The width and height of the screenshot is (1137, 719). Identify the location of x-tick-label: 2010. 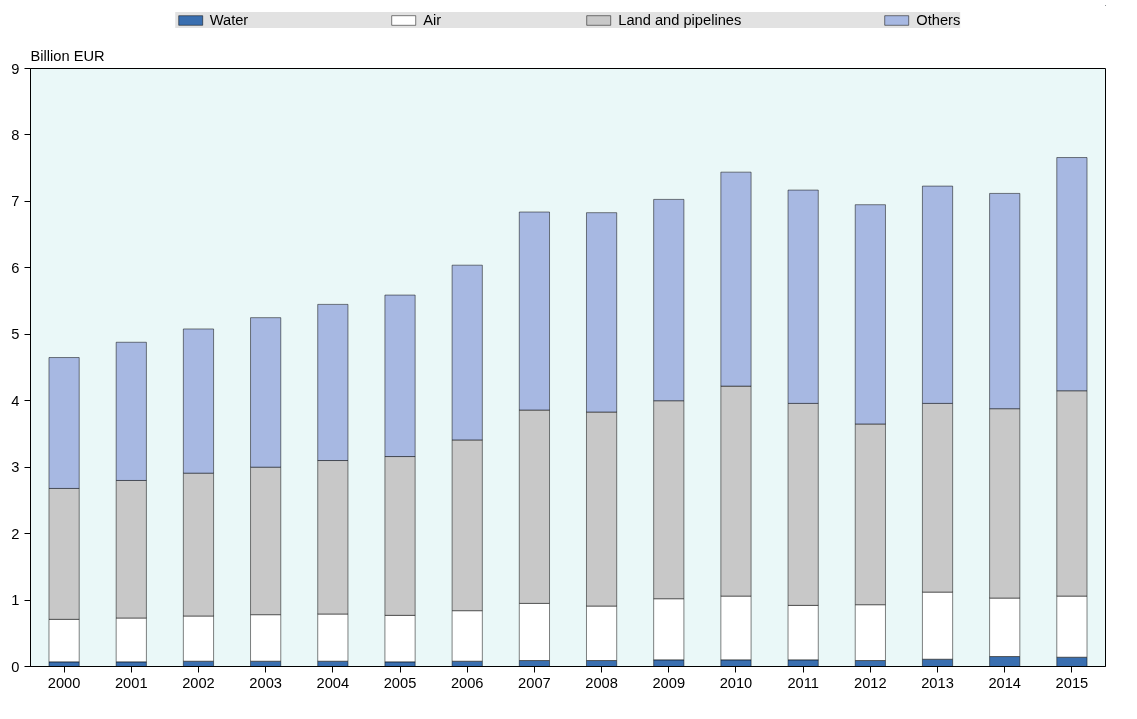
(736, 682).